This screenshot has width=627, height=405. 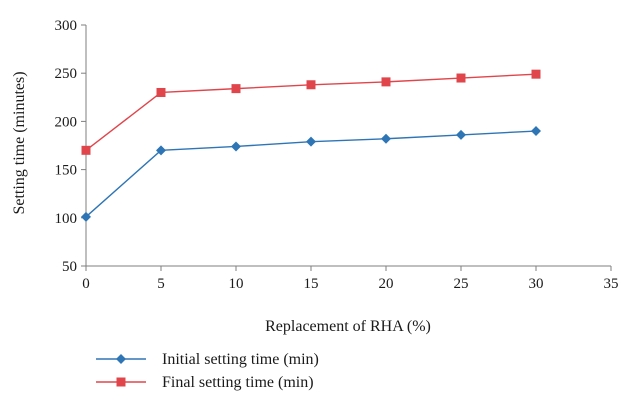 What do you see at coordinates (348, 326) in the screenshot?
I see `x-axis-label: Replacement of RHA (%)` at bounding box center [348, 326].